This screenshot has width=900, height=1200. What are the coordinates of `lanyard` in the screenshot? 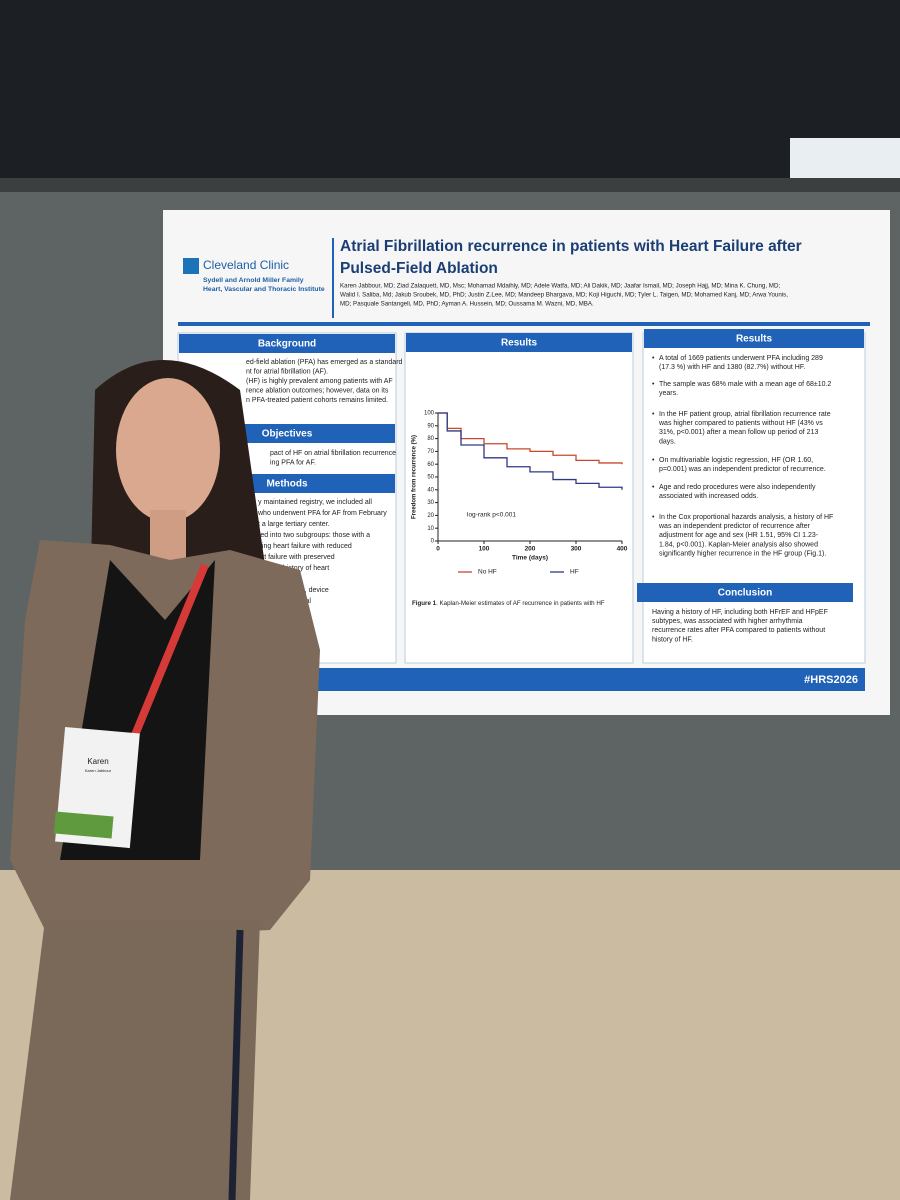 It's located at (170, 650).